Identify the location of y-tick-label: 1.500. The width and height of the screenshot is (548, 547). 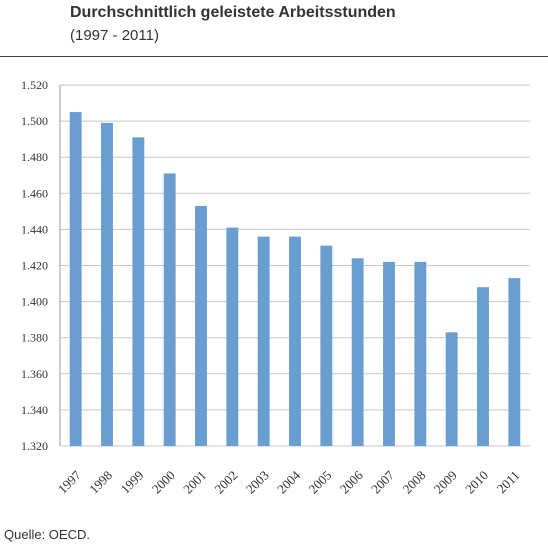
(34, 121).